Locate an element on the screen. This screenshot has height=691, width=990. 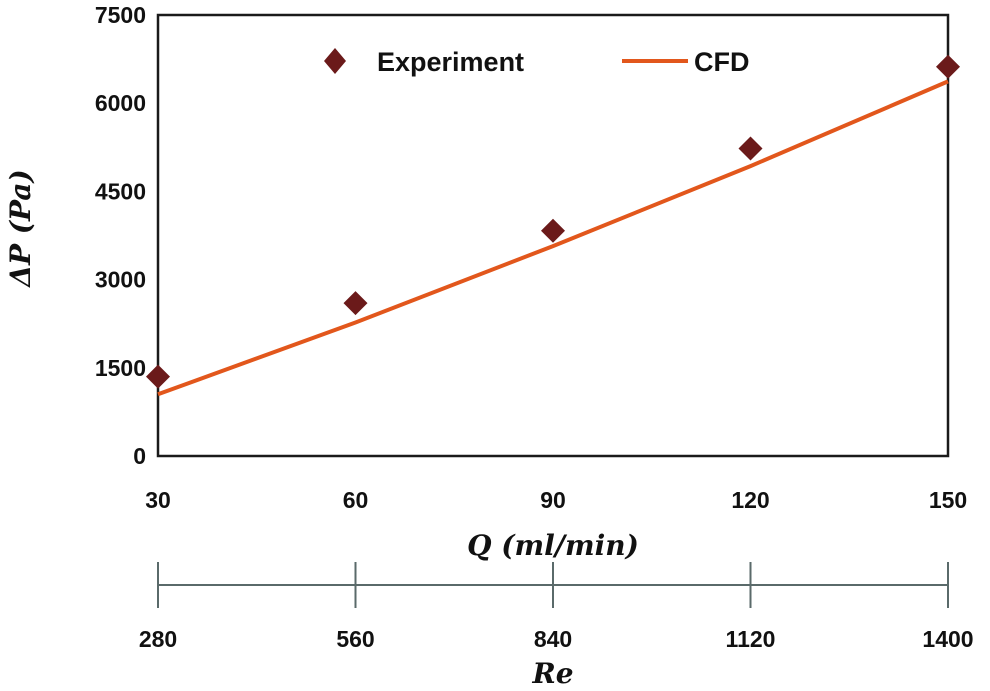
secondary-x-tick-label: 560 is located at coordinates (355, 639).